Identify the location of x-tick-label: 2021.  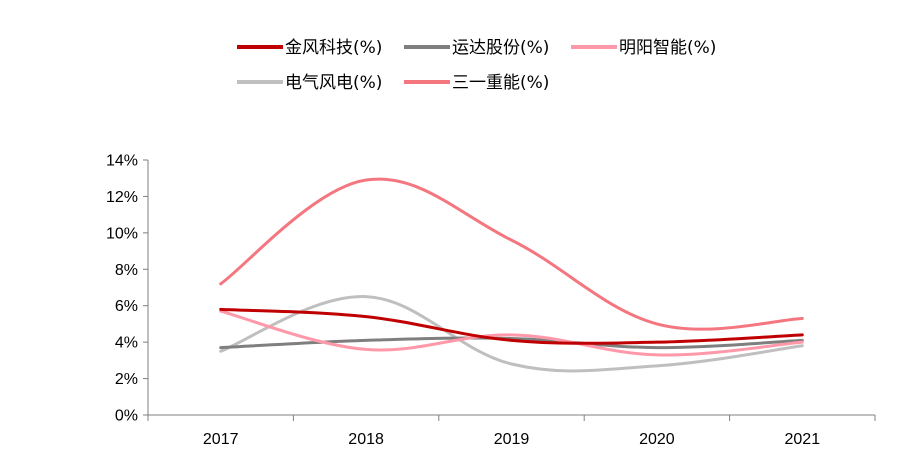
(803, 439).